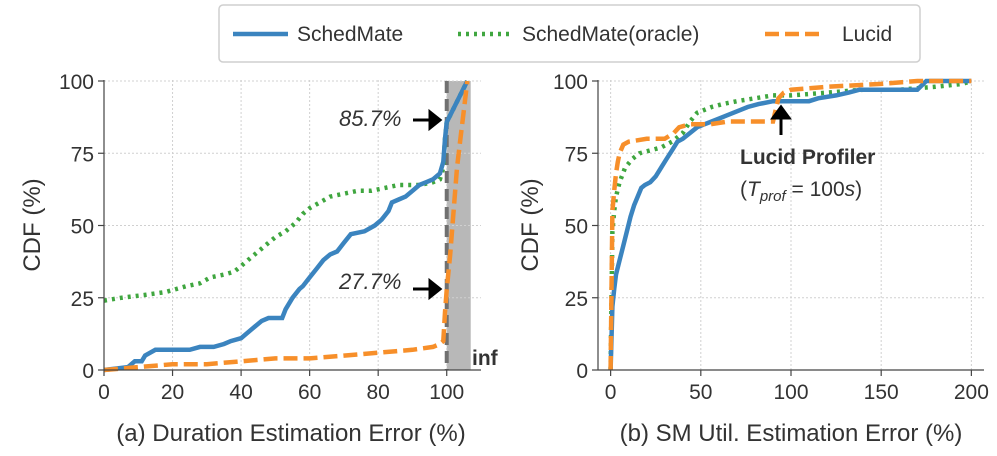 The height and width of the screenshot is (456, 997). What do you see at coordinates (378, 392) in the screenshot?
I see `a-xtick-label: 80` at bounding box center [378, 392].